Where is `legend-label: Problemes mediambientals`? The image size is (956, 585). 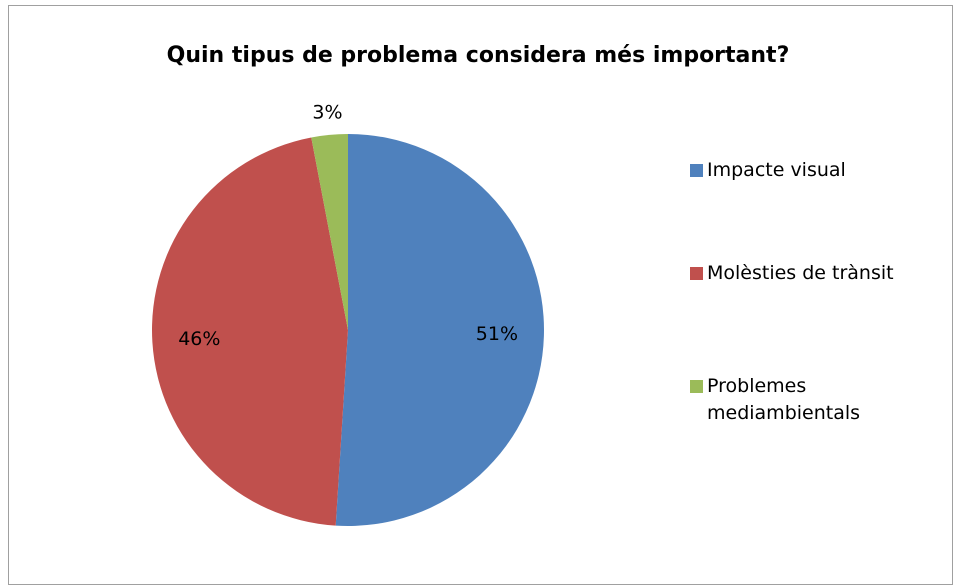 legend-label: Problemes mediambientals is located at coordinates (784, 399).